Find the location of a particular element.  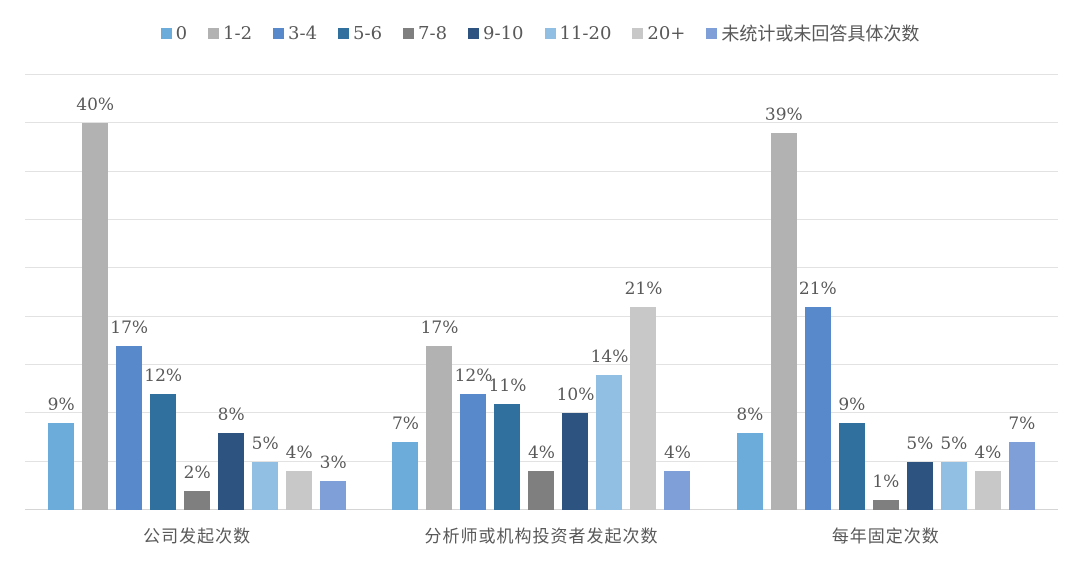

bar-series-8: 7% is located at coordinates (1021, 462).